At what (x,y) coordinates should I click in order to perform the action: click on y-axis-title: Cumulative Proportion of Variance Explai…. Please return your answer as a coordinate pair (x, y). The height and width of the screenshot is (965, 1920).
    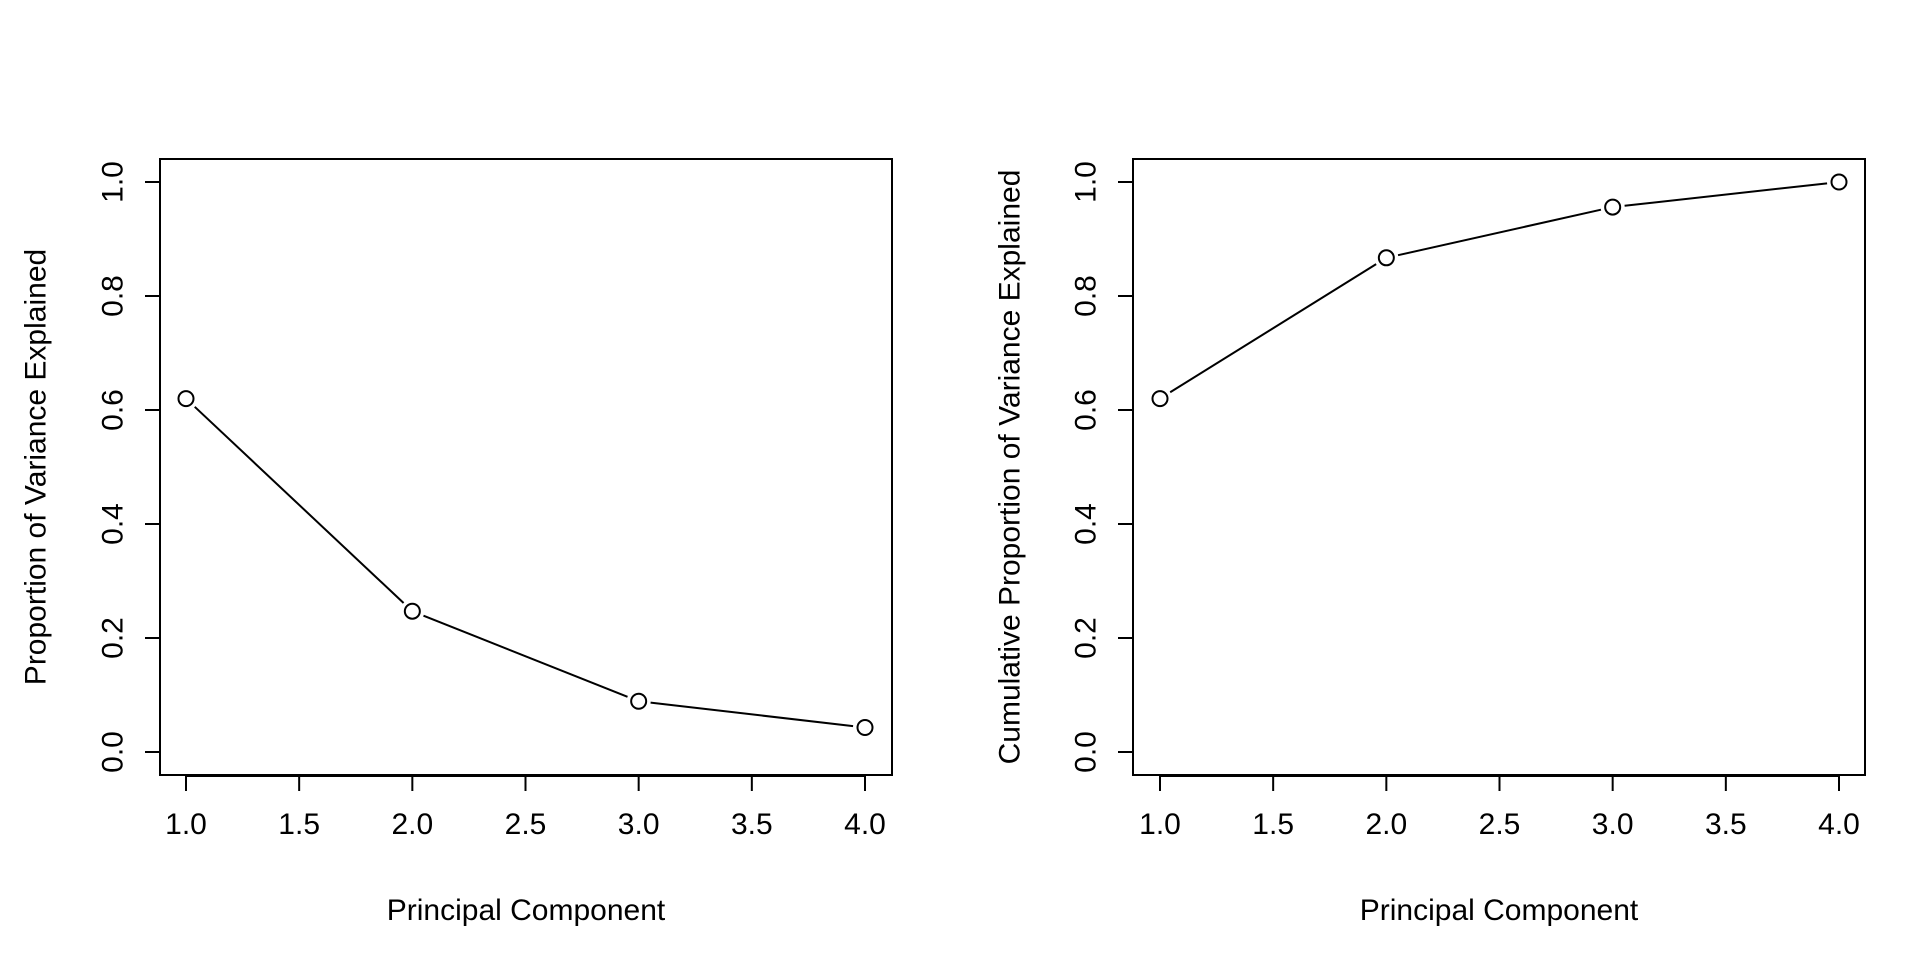
    Looking at the image, I should click on (1010, 467).